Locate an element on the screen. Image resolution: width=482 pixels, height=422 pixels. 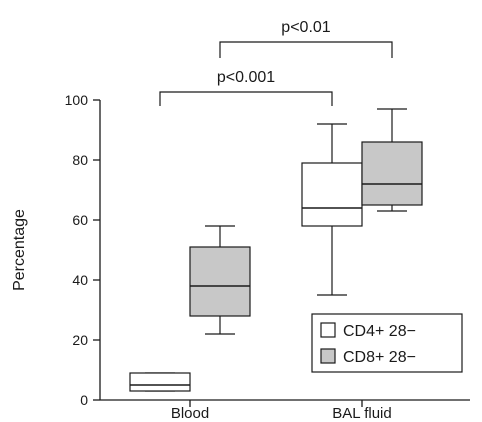
legend-box is located at coordinates (387, 343).